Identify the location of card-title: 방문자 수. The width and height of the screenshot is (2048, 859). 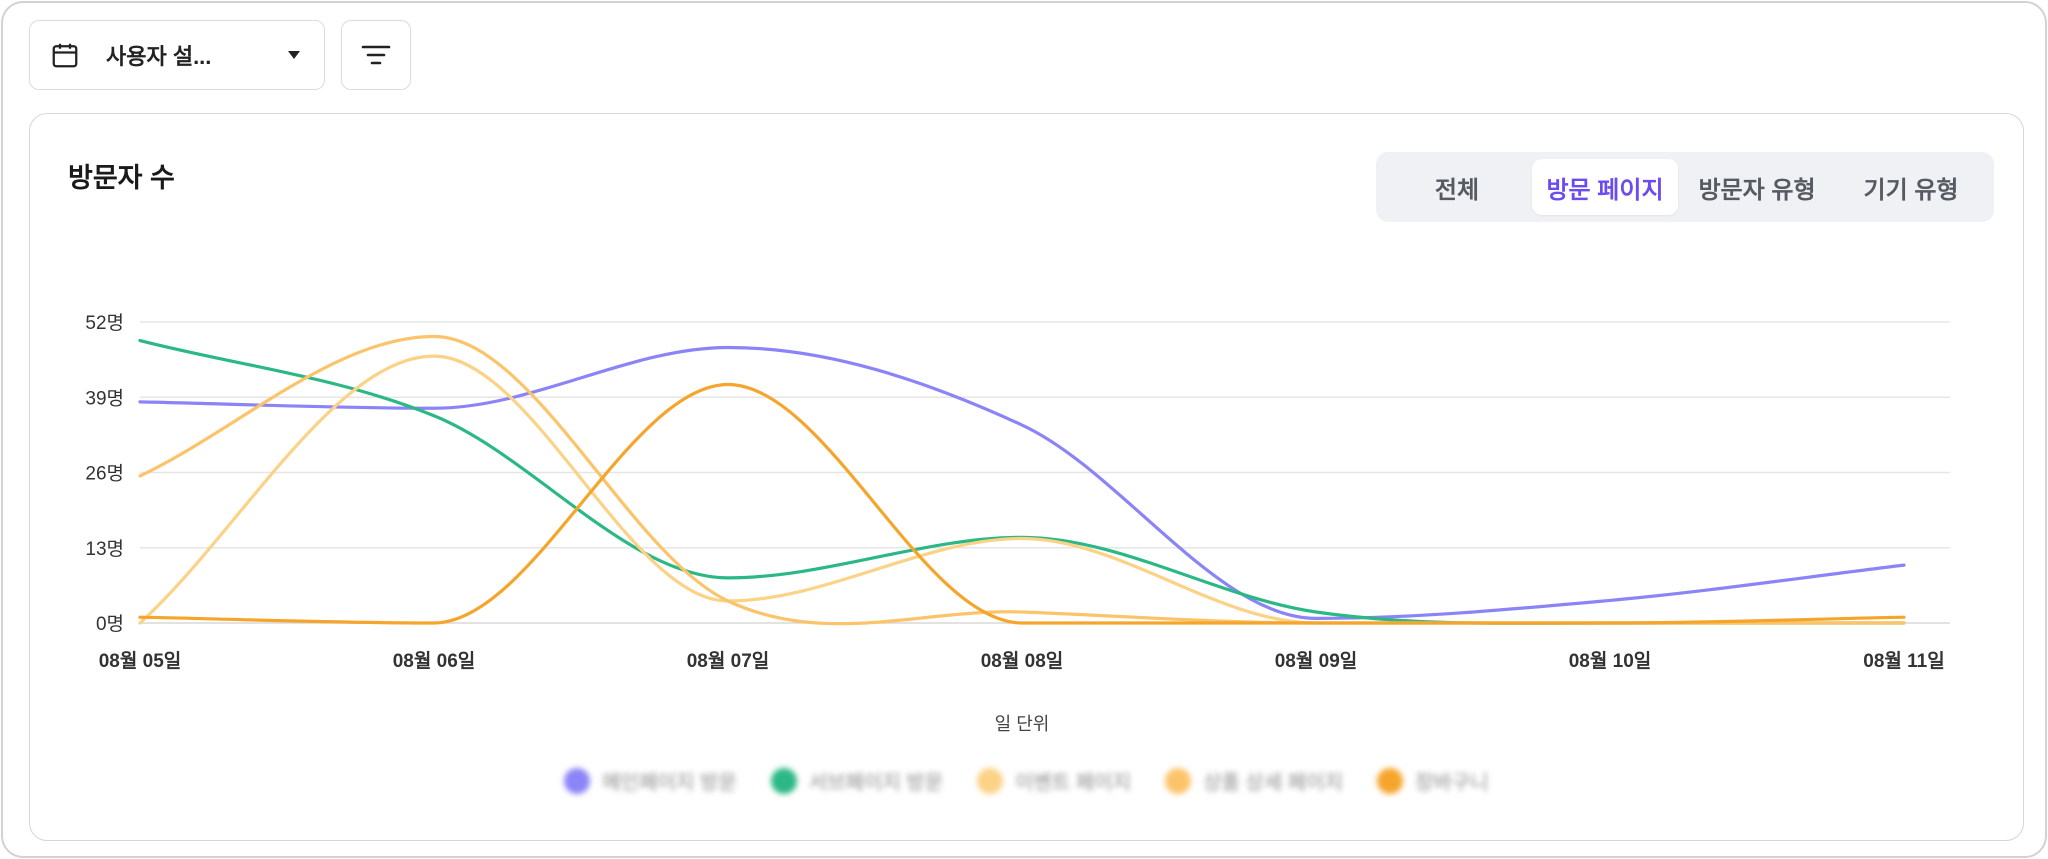
(121, 178).